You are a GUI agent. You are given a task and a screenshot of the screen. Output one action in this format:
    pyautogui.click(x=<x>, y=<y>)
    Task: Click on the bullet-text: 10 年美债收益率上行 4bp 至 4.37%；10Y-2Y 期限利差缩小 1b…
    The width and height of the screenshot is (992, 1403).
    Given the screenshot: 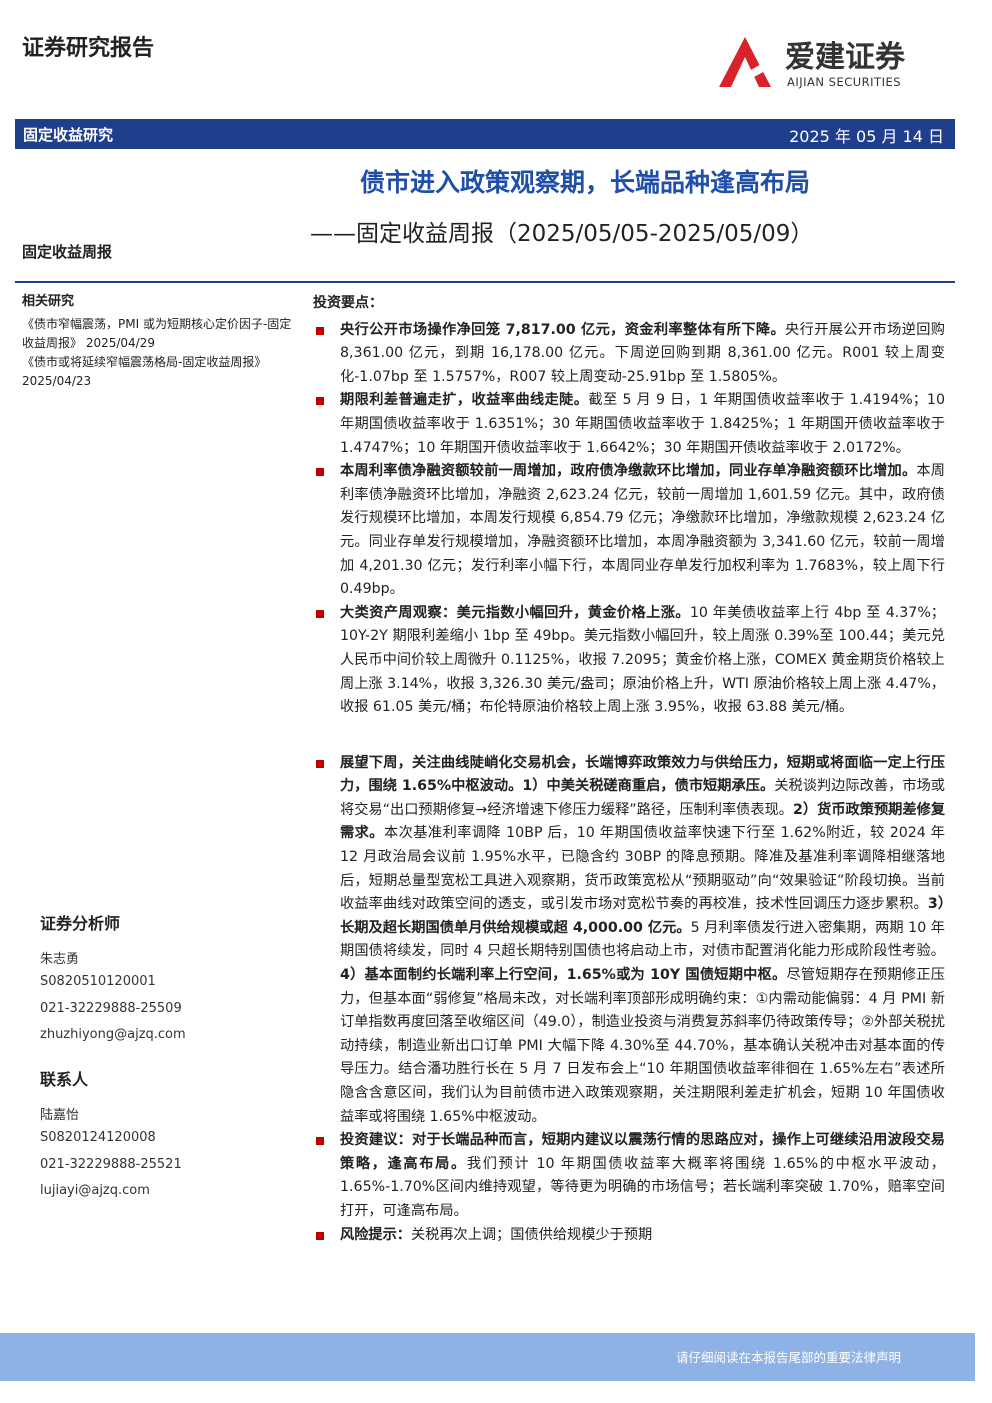 What is the action you would take?
    pyautogui.click(x=642, y=660)
    